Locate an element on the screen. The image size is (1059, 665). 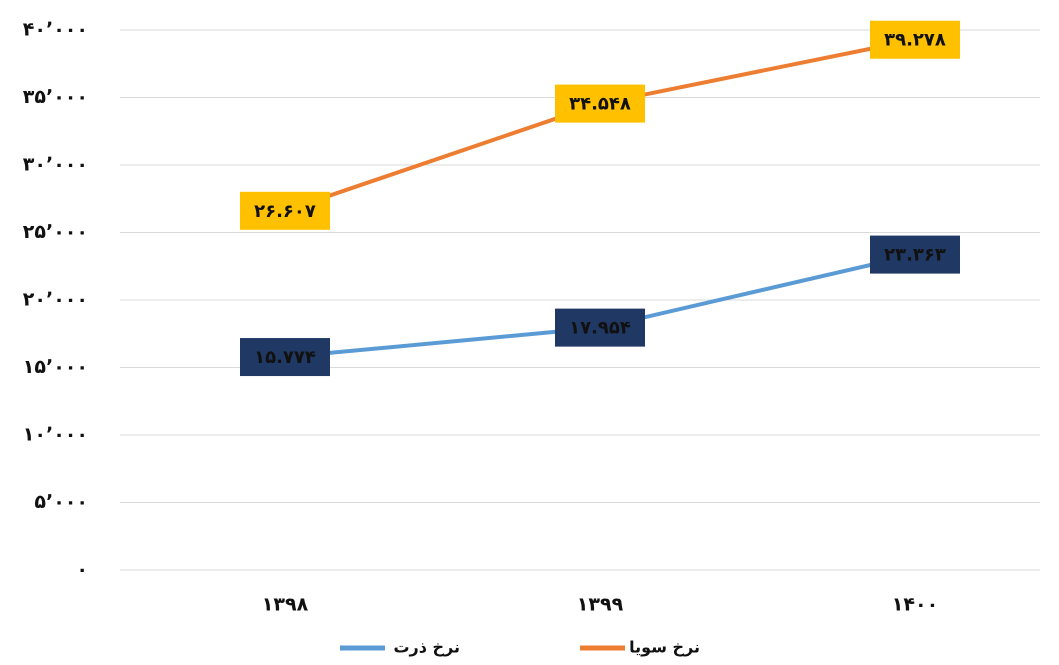
data-label: ۳۴.۵۴۸ is located at coordinates (600, 104).